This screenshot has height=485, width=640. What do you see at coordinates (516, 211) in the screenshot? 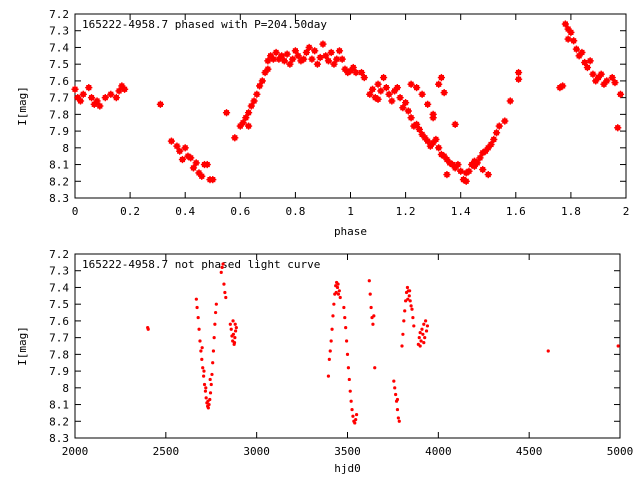
I see `x-tick-label: 1.6` at bounding box center [516, 211].